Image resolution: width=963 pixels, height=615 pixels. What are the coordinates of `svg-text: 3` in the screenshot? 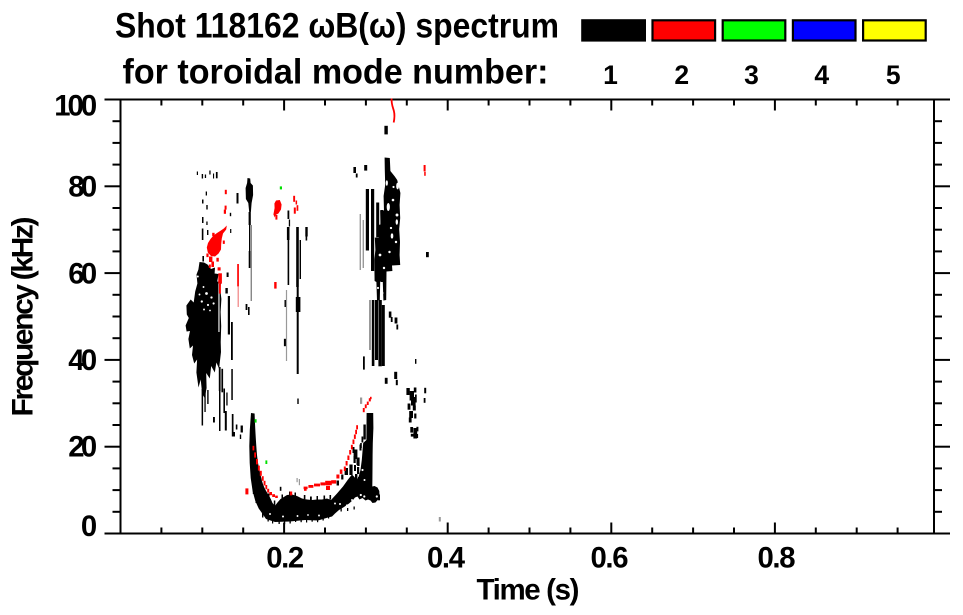 It's located at (751, 75).